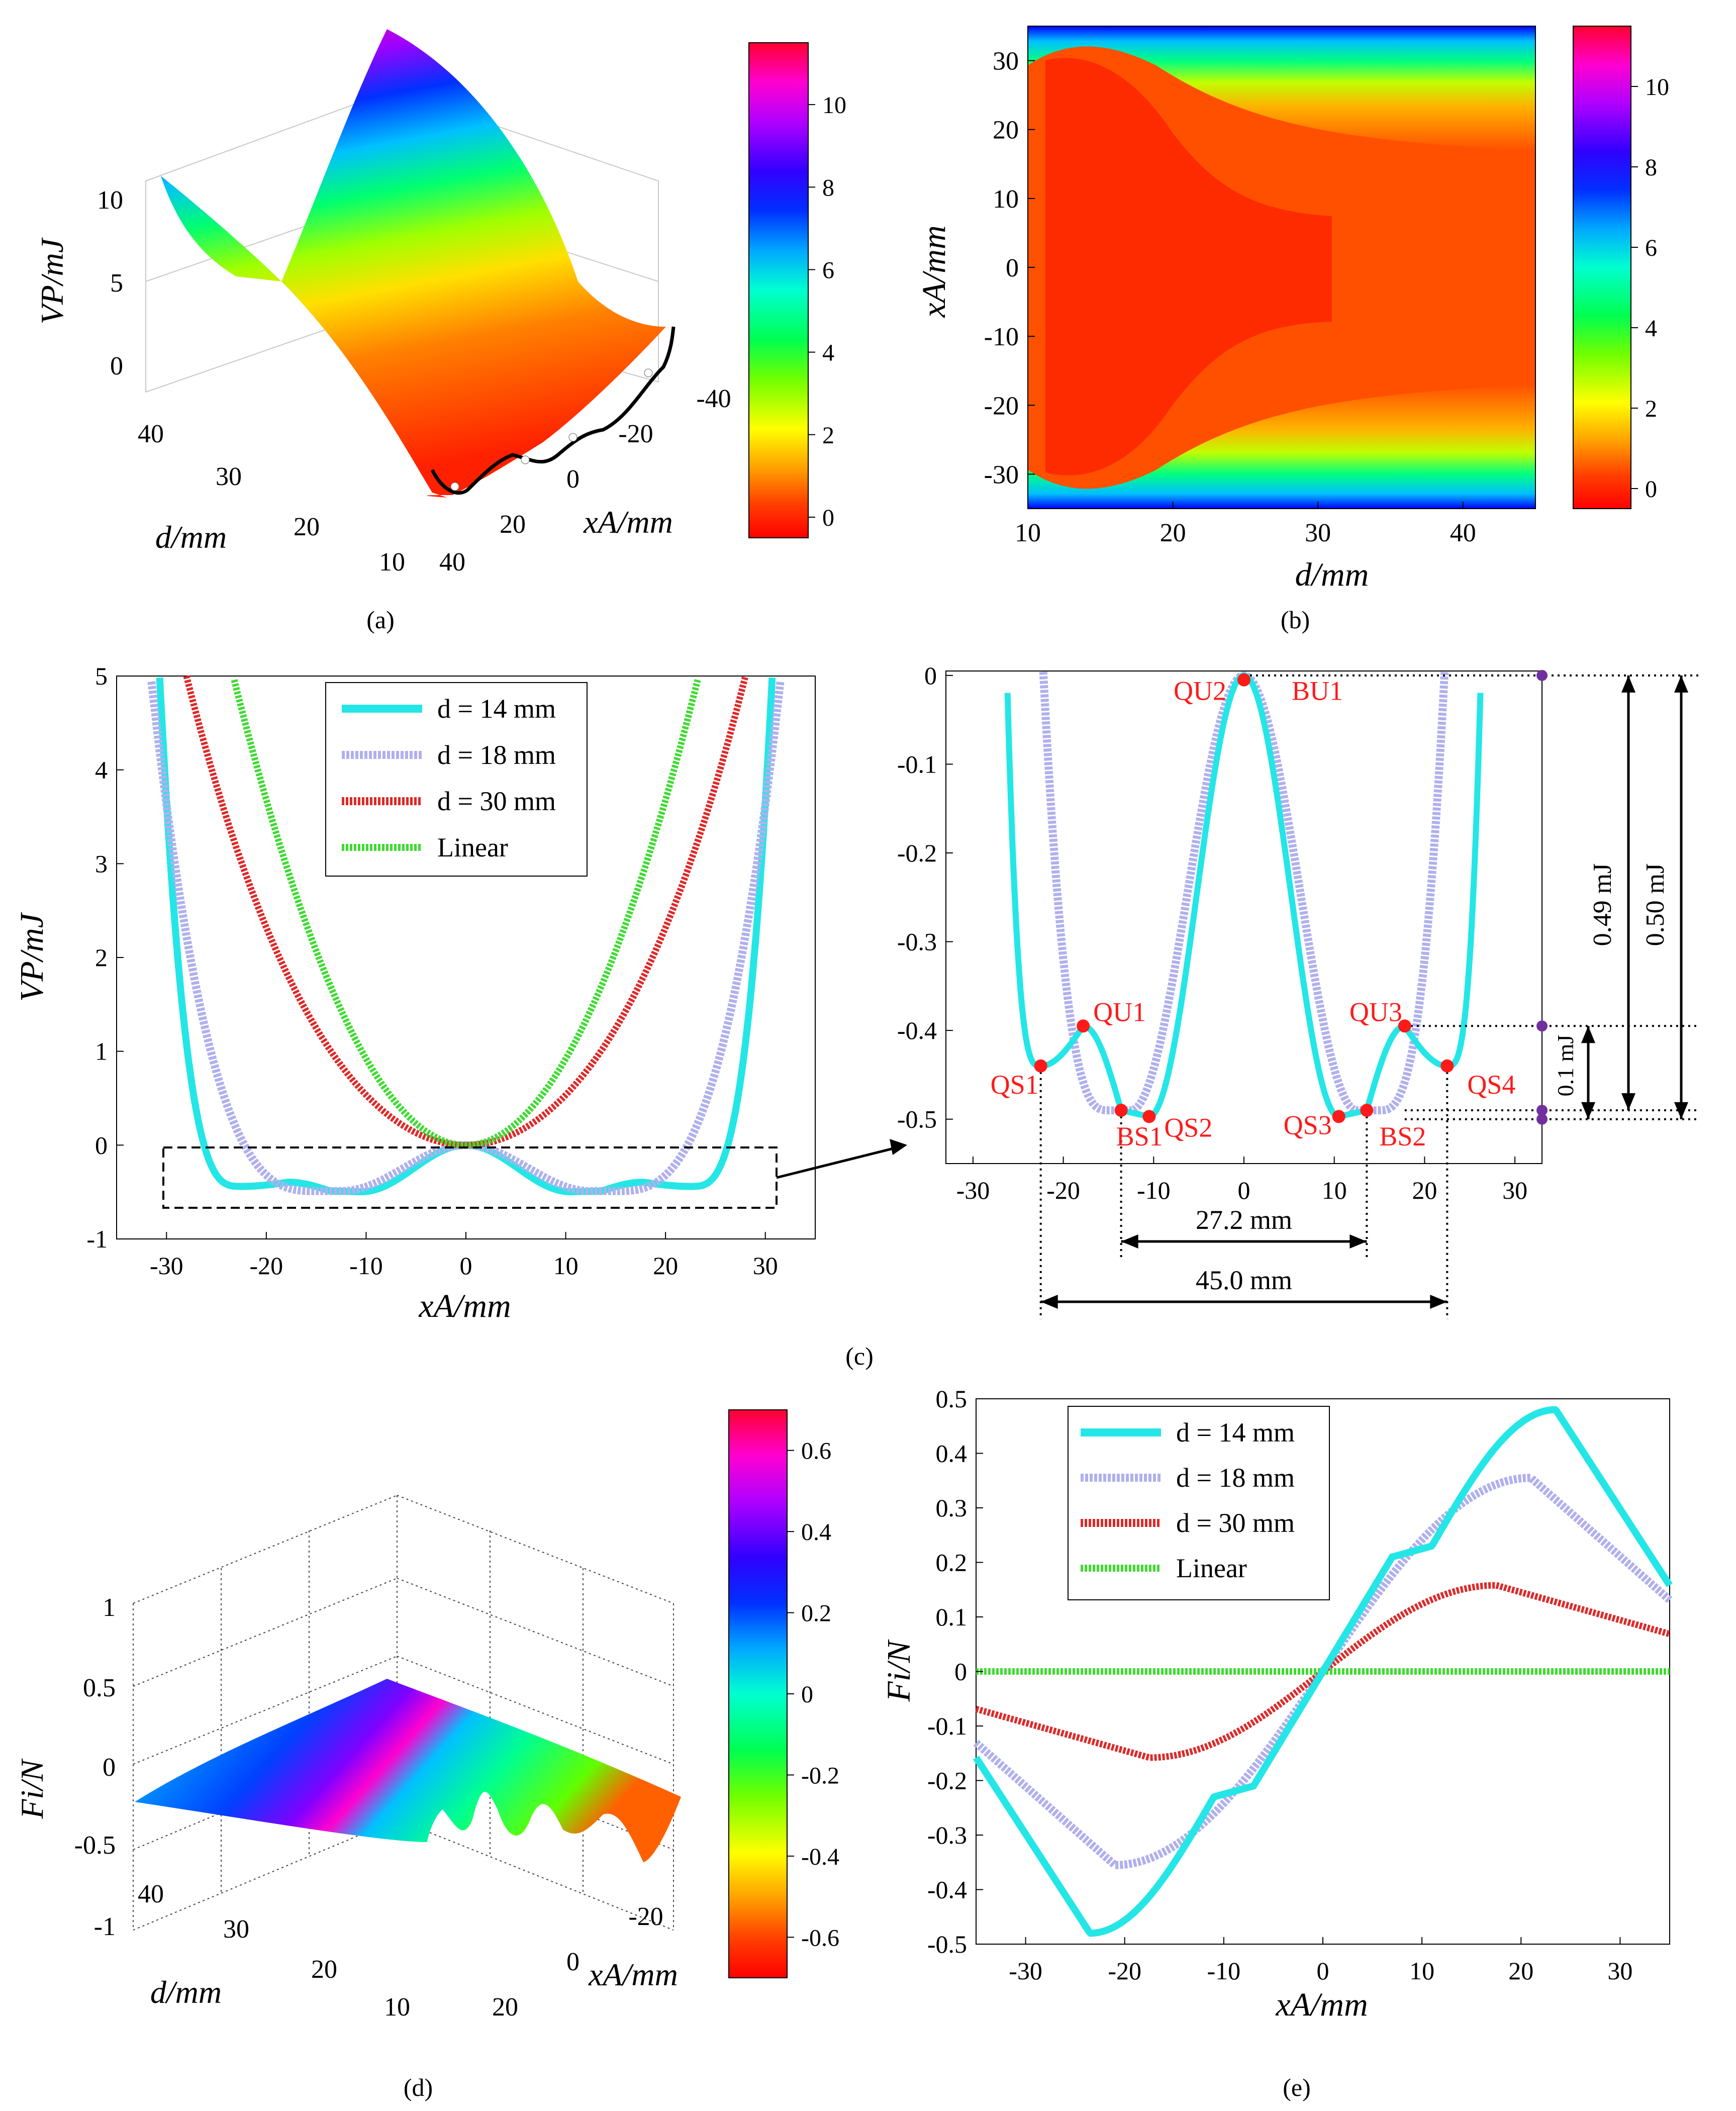 This screenshot has height=2111, width=1736. I want to click on panel-c-left-zoom-arrow, so click(837, 1162).